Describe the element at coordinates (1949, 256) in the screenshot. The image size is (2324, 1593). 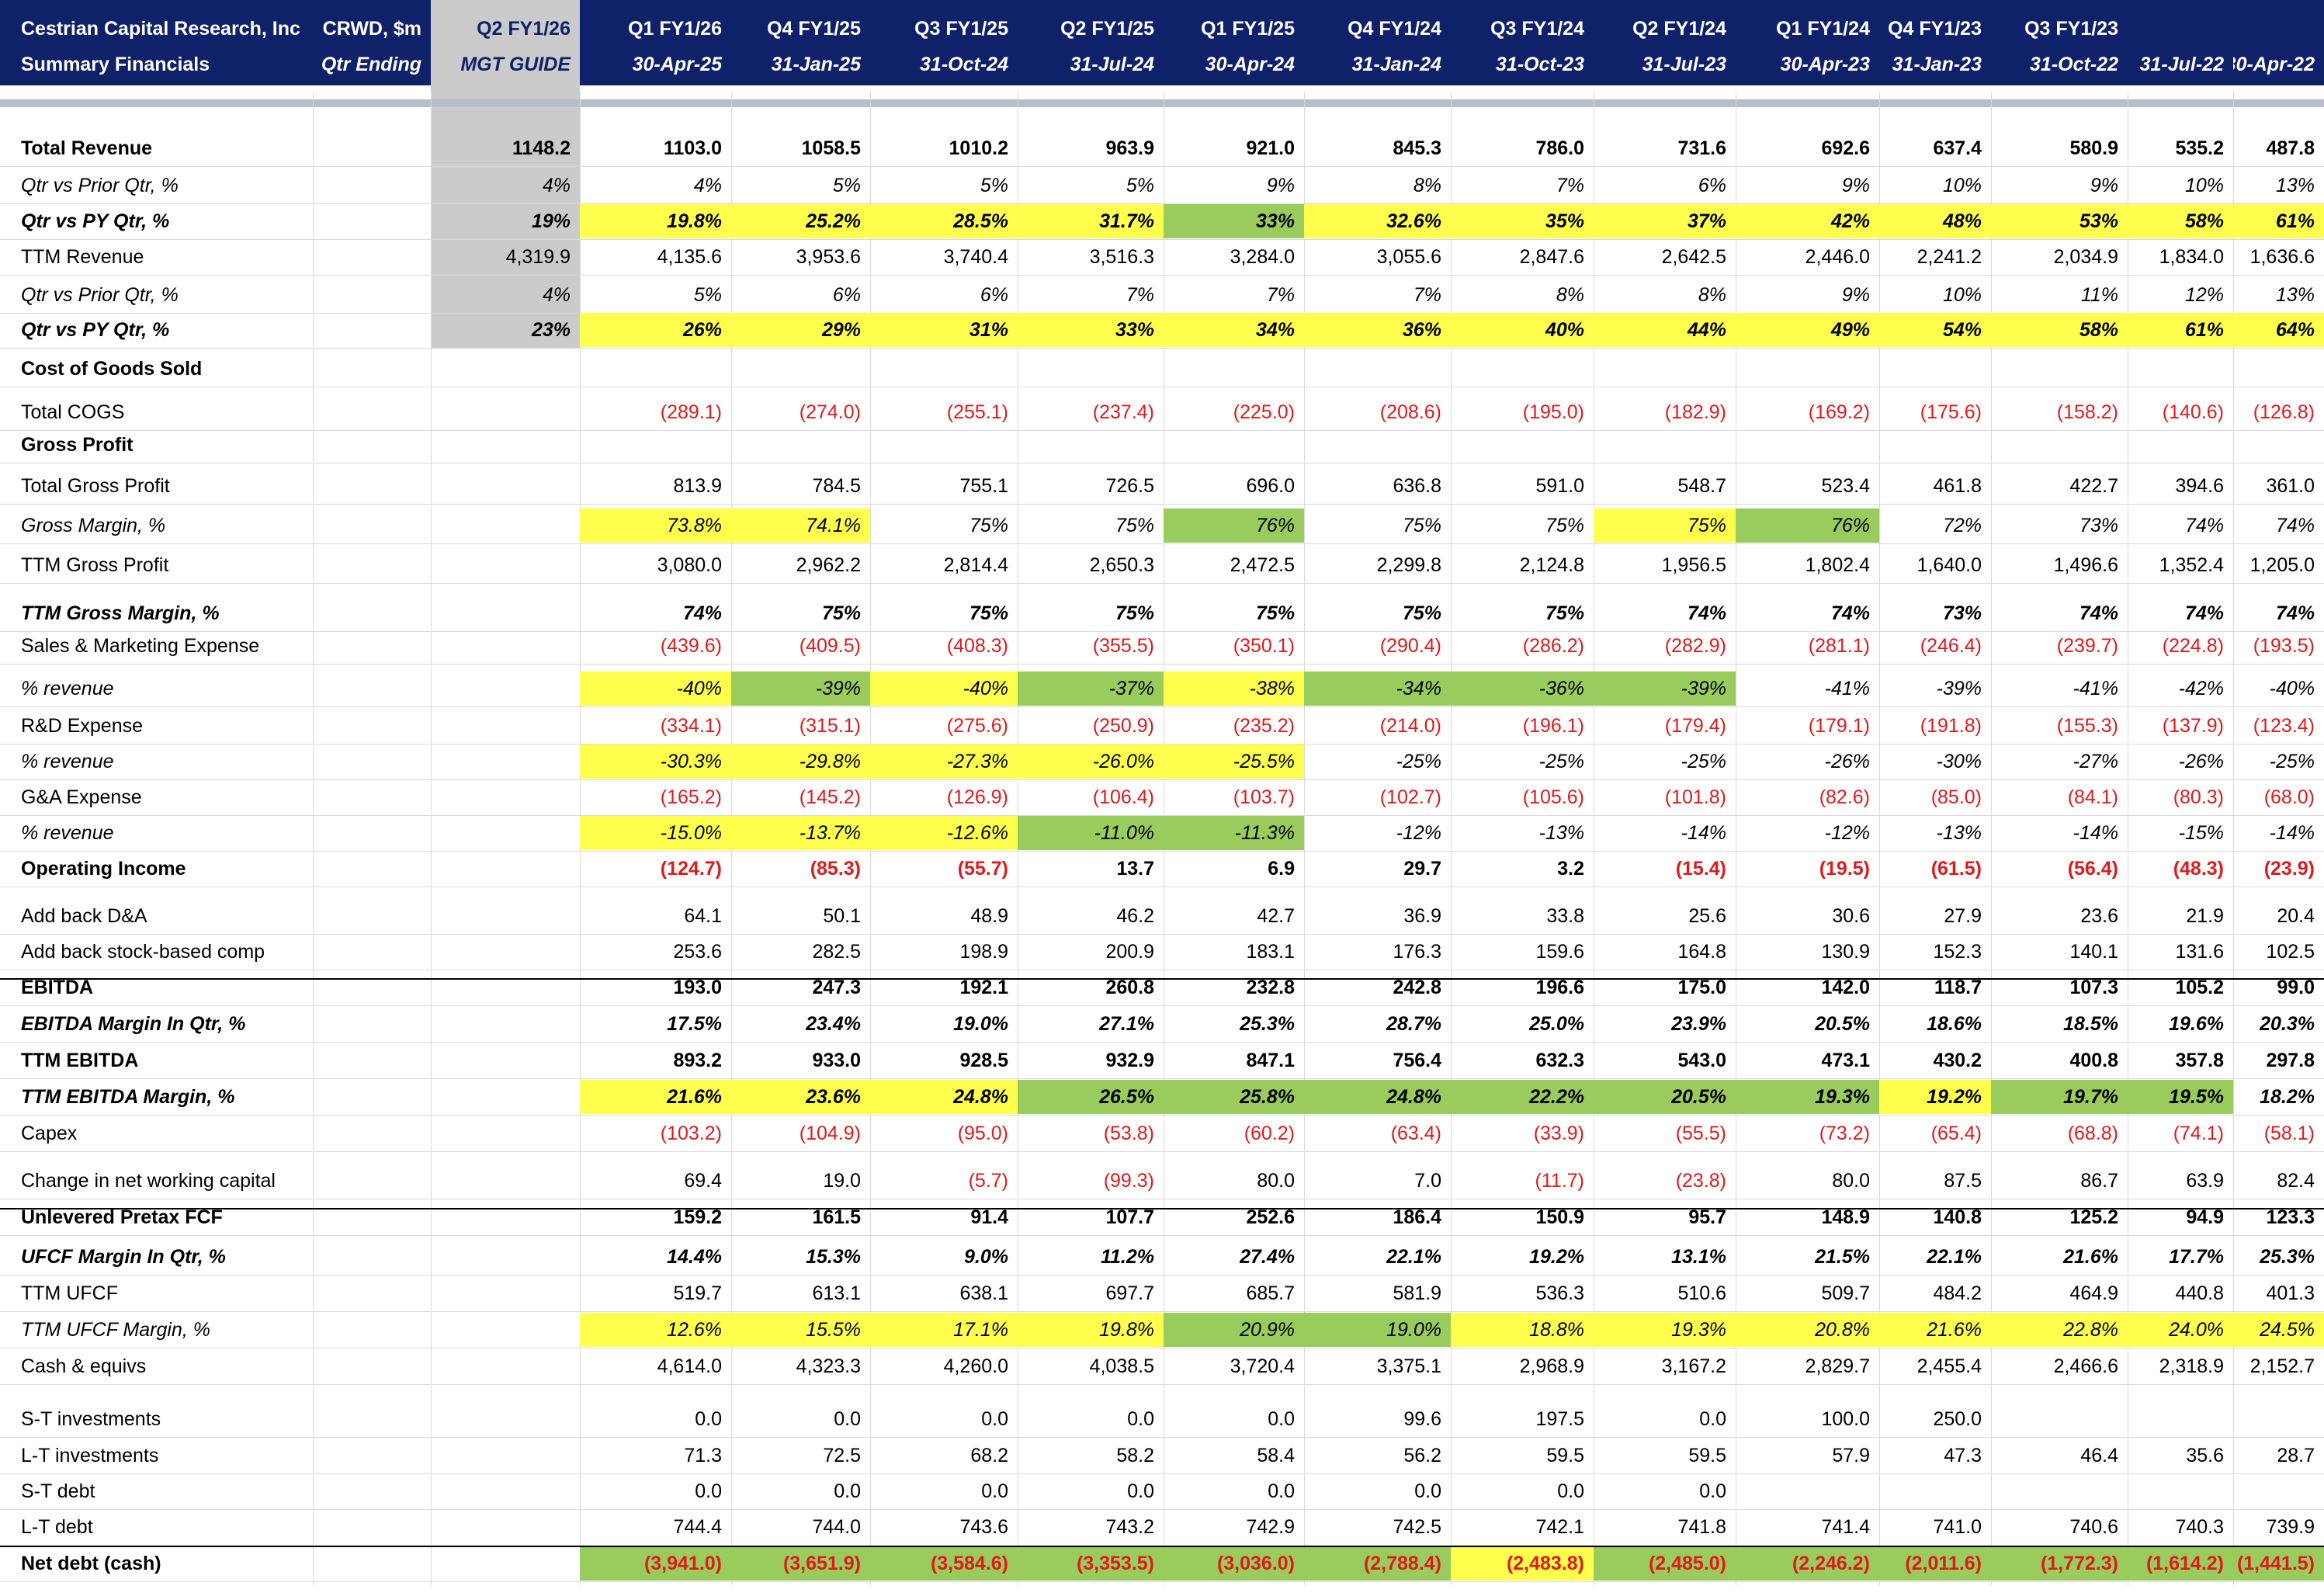
I see `value-cell: 2,241.2` at that location.